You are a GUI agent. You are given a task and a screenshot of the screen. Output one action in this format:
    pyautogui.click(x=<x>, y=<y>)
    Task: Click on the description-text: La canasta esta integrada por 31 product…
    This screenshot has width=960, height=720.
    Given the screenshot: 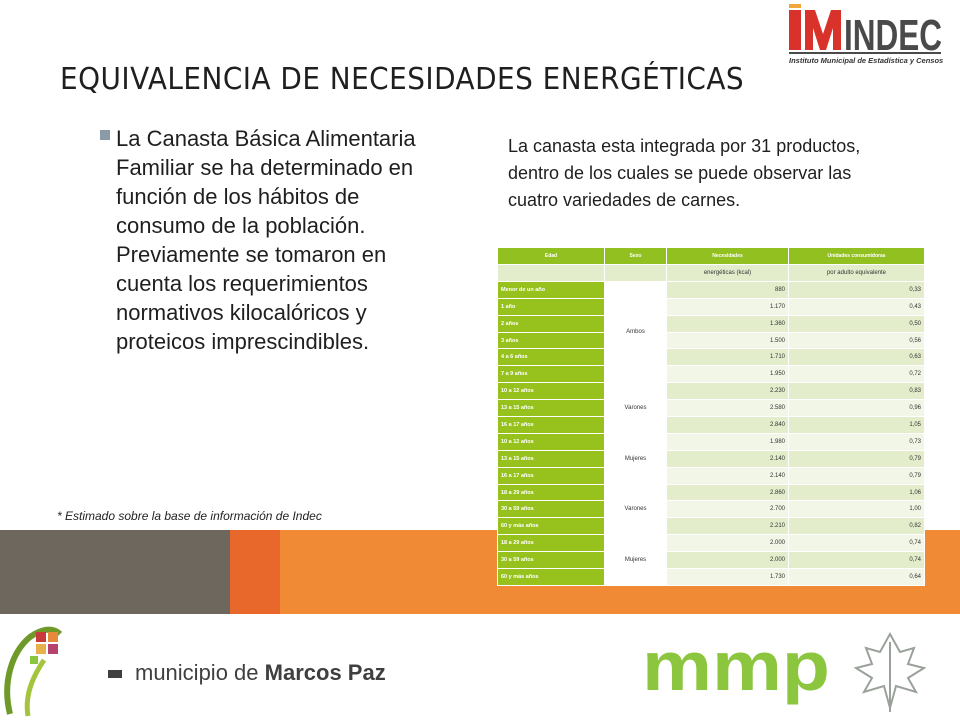 What is the action you would take?
    pyautogui.click(x=684, y=173)
    